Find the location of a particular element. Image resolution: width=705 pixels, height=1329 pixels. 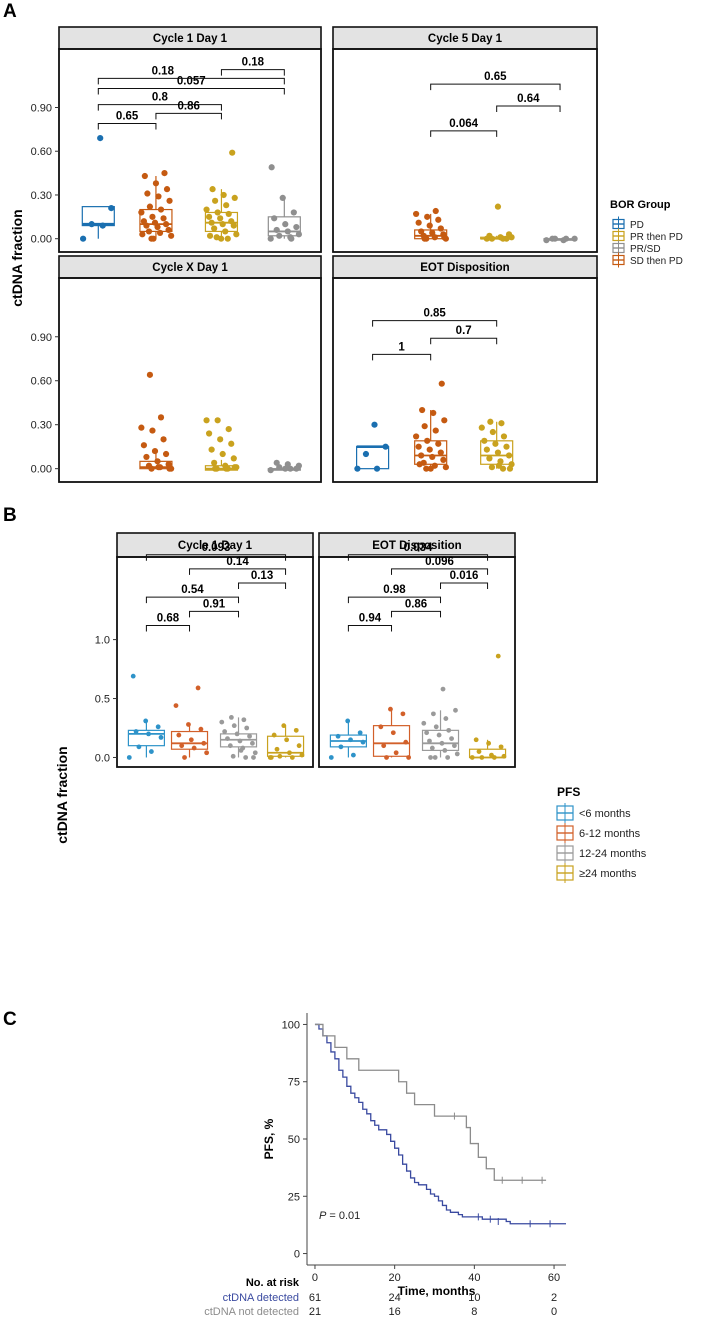

risk-count: 21 is located at coordinates (315, 1312).